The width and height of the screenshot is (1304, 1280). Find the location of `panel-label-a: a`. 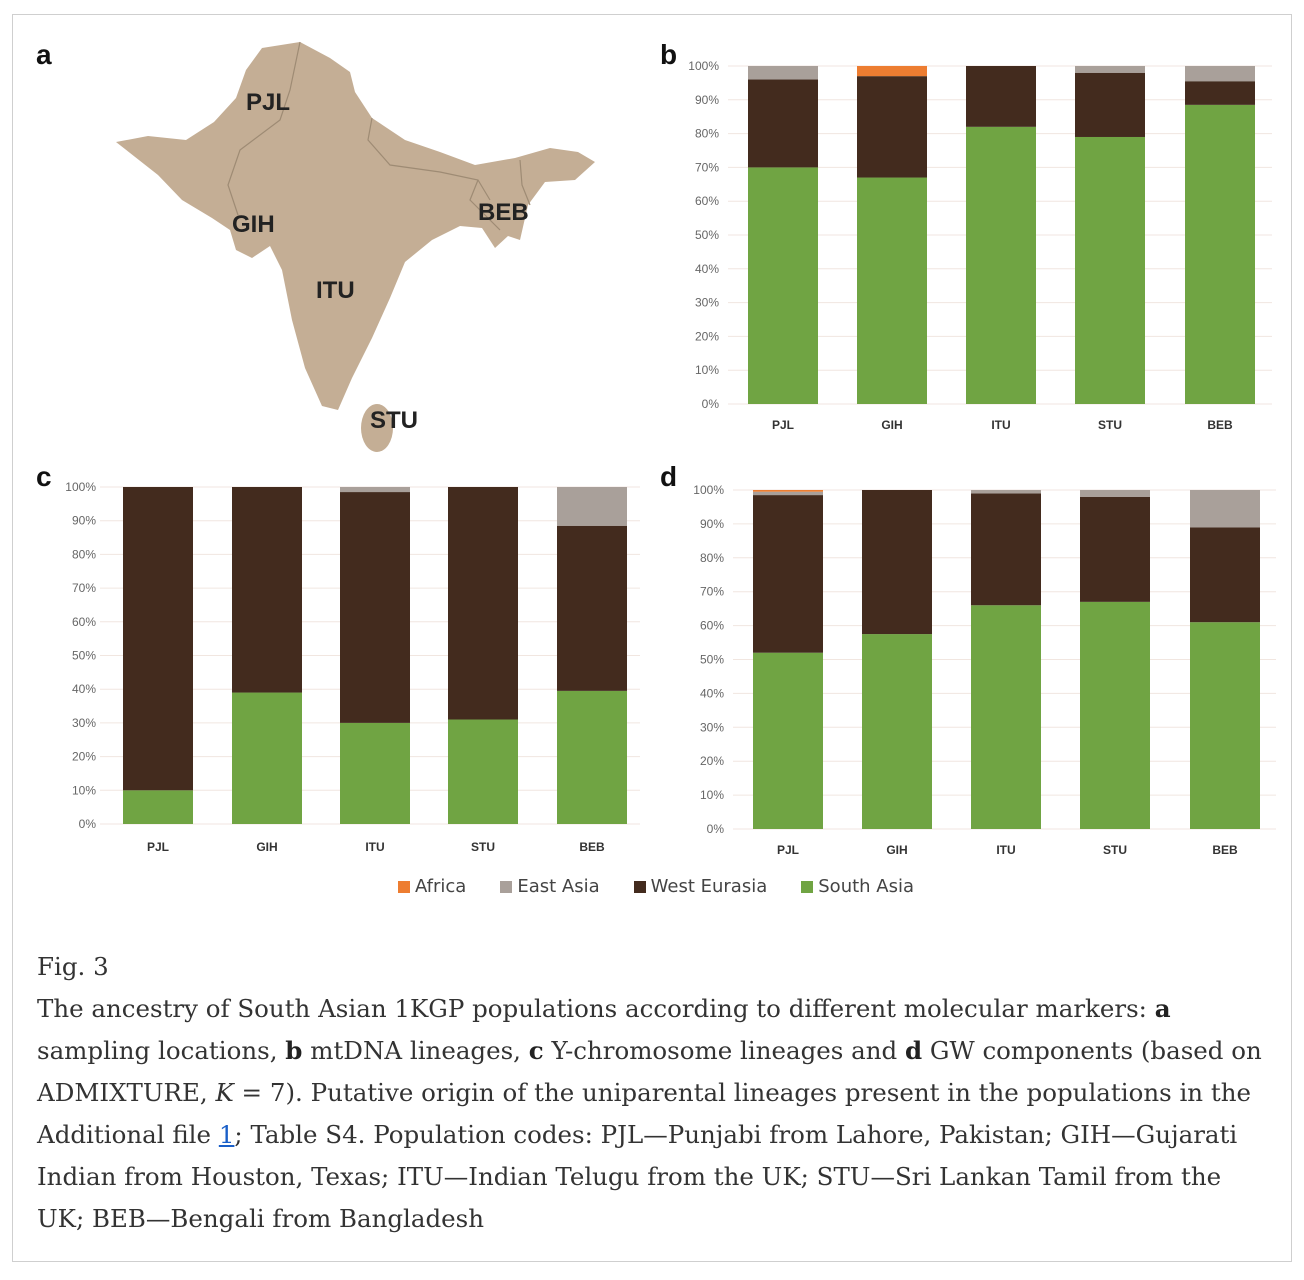

panel-label-a: a is located at coordinates (44, 54).